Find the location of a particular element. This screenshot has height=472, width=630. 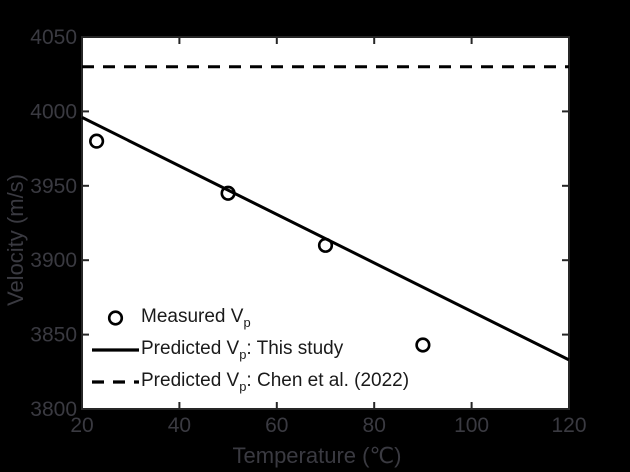

legend-label-predicted-this-study: Predicted Vp: This study is located at coordinates (242, 350).